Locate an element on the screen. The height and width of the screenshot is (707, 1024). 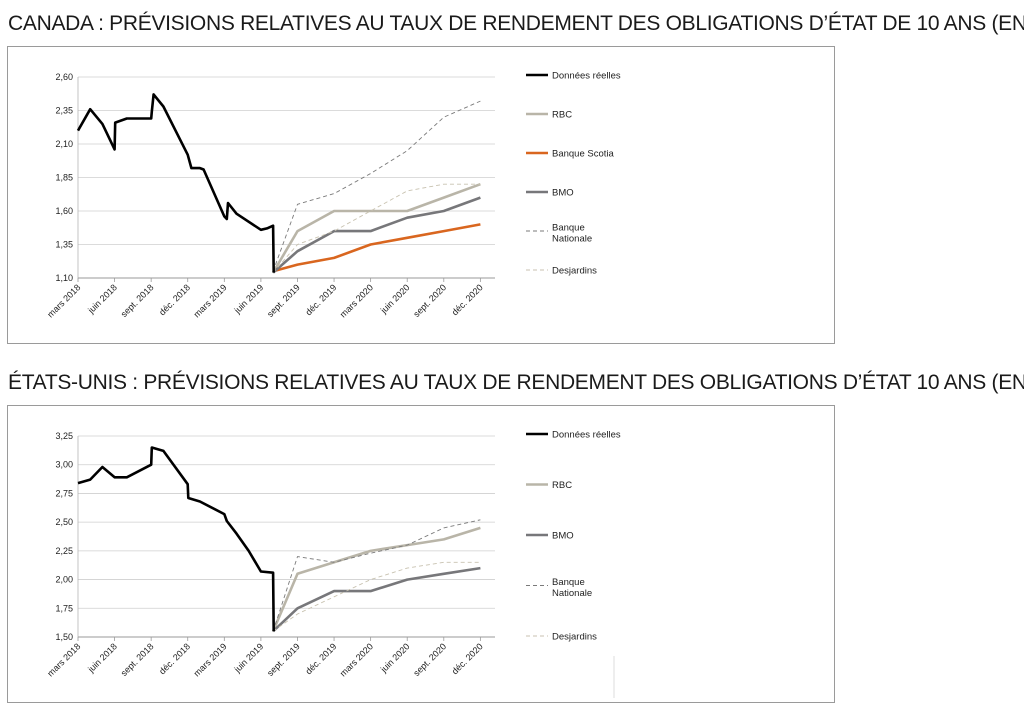
y-tick-label: 2,75 is located at coordinates (64, 493).